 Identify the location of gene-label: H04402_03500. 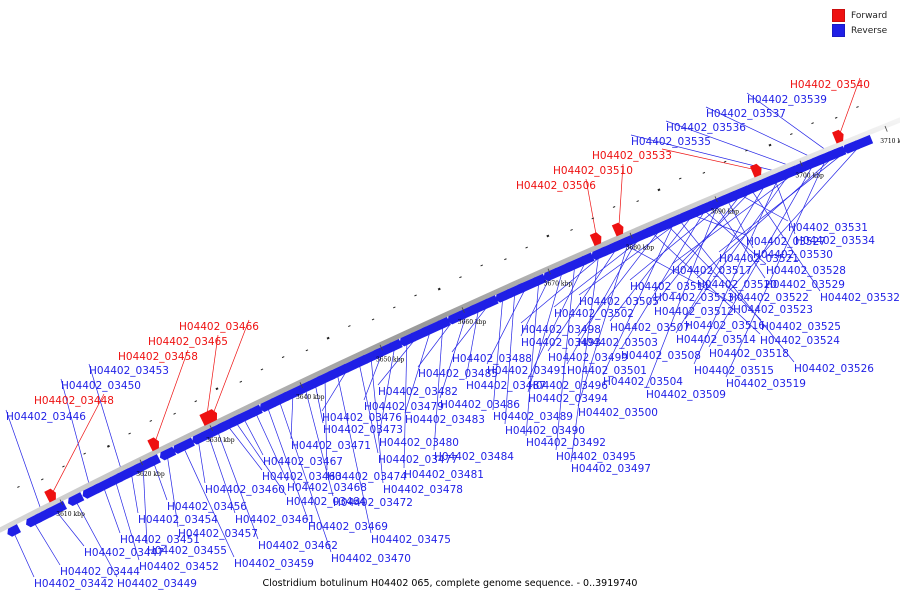
(618, 413).